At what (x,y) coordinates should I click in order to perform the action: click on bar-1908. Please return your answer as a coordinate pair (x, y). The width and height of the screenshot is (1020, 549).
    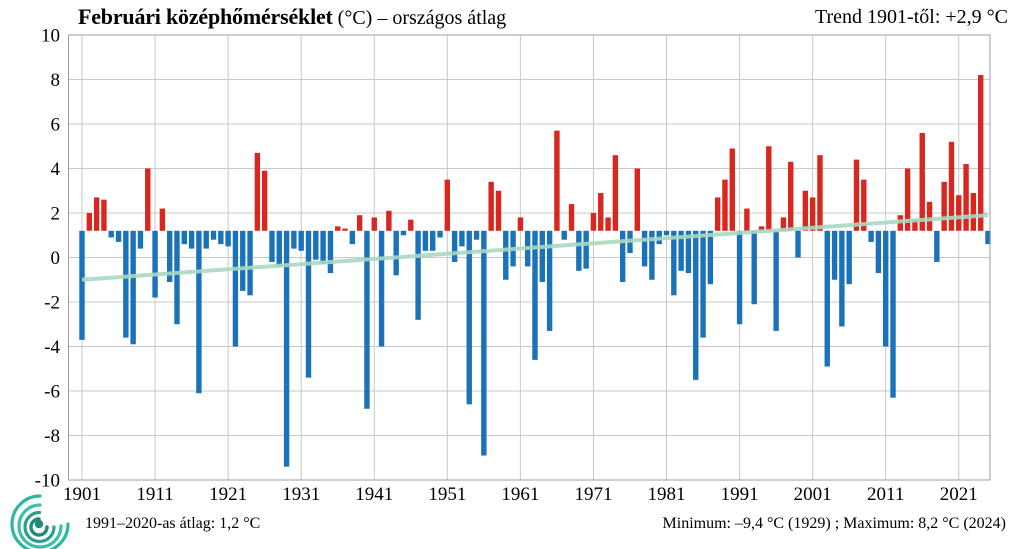
    Looking at the image, I should click on (133, 287).